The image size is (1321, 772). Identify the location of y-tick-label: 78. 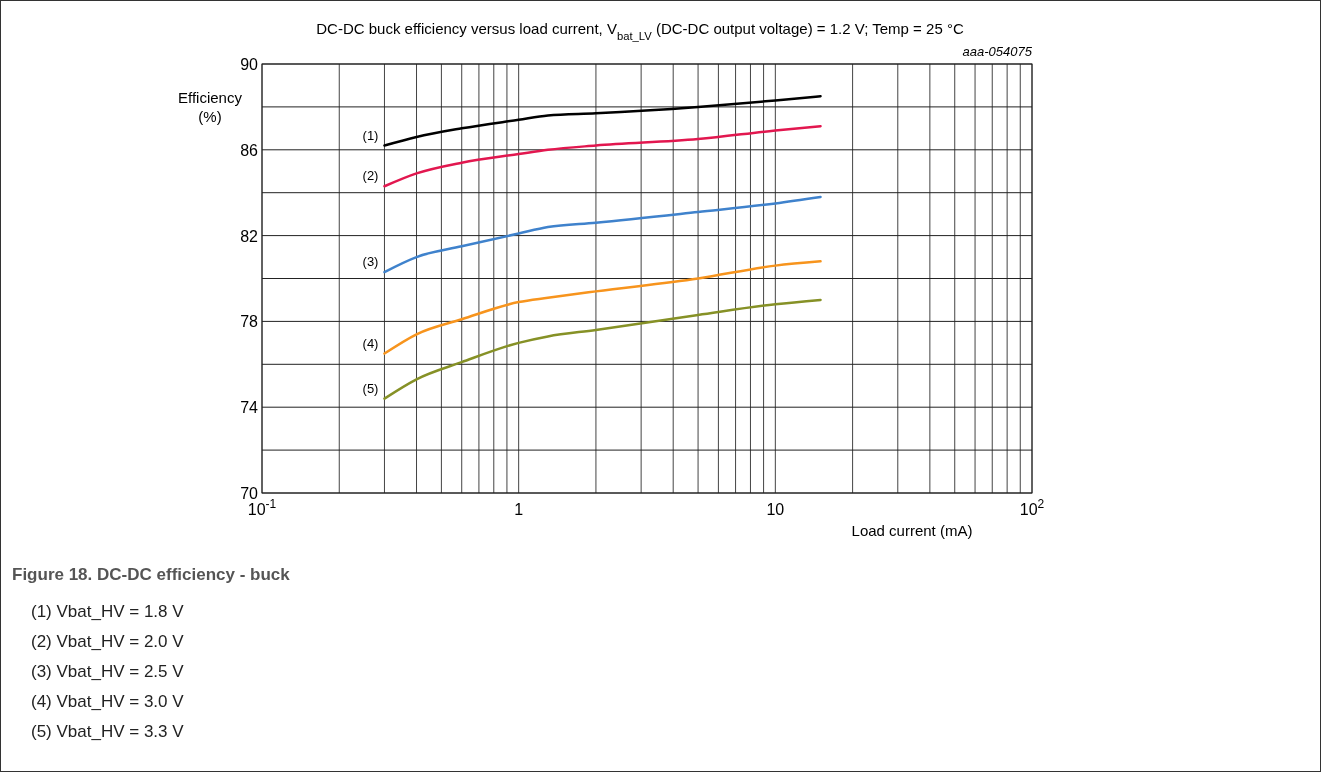
(249, 322).